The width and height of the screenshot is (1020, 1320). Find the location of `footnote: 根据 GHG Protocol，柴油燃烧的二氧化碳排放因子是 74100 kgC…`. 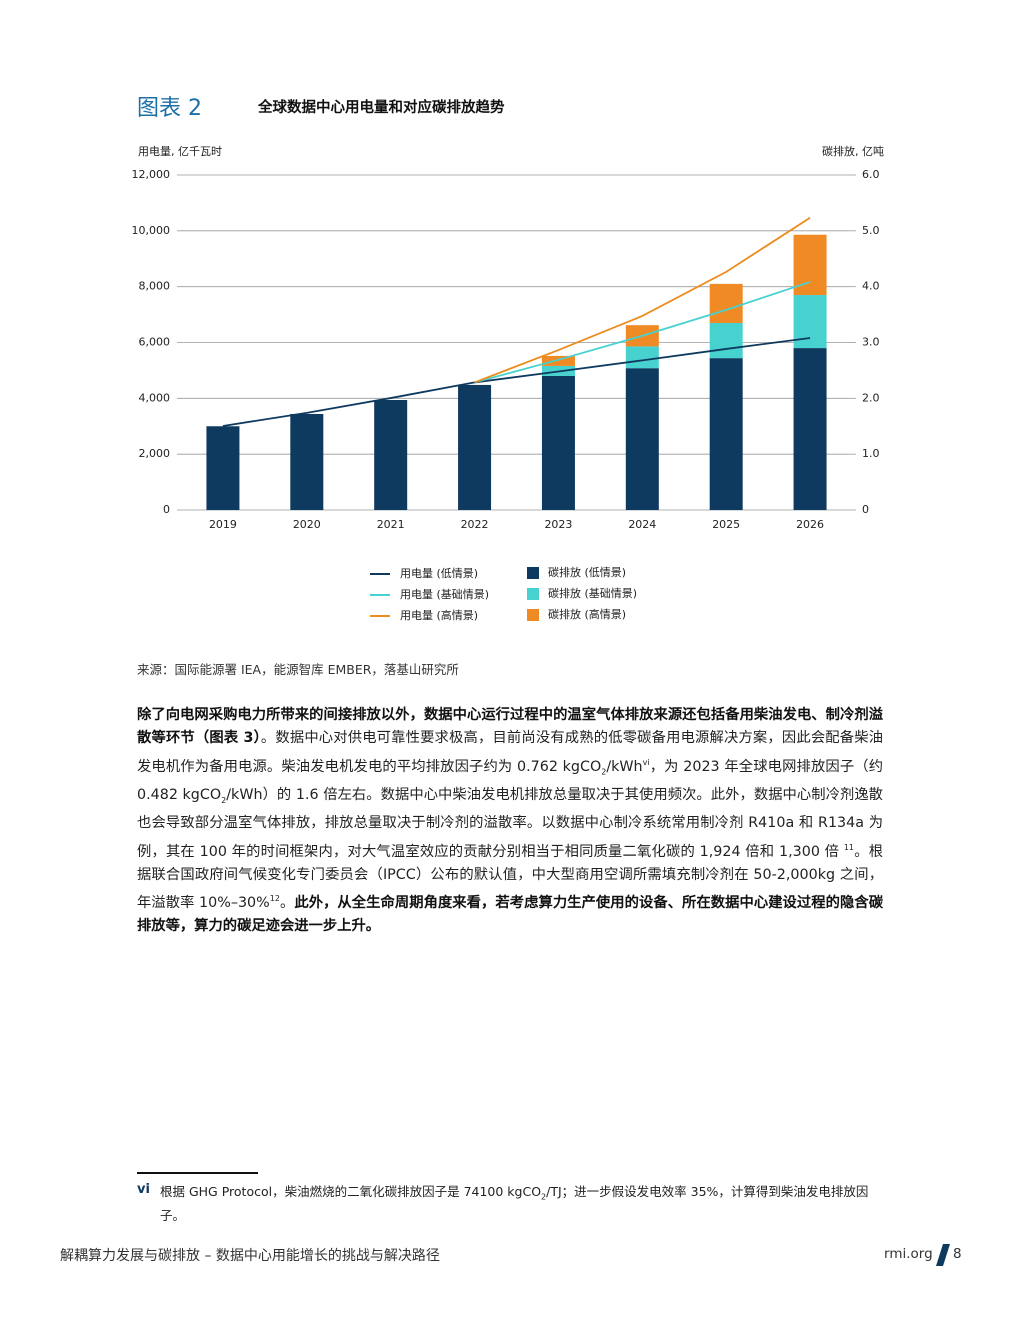

footnote: 根据 GHG Protocol，柴油燃烧的二氧化碳排放因子是 74100 kgC… is located at coordinates (522, 1204).